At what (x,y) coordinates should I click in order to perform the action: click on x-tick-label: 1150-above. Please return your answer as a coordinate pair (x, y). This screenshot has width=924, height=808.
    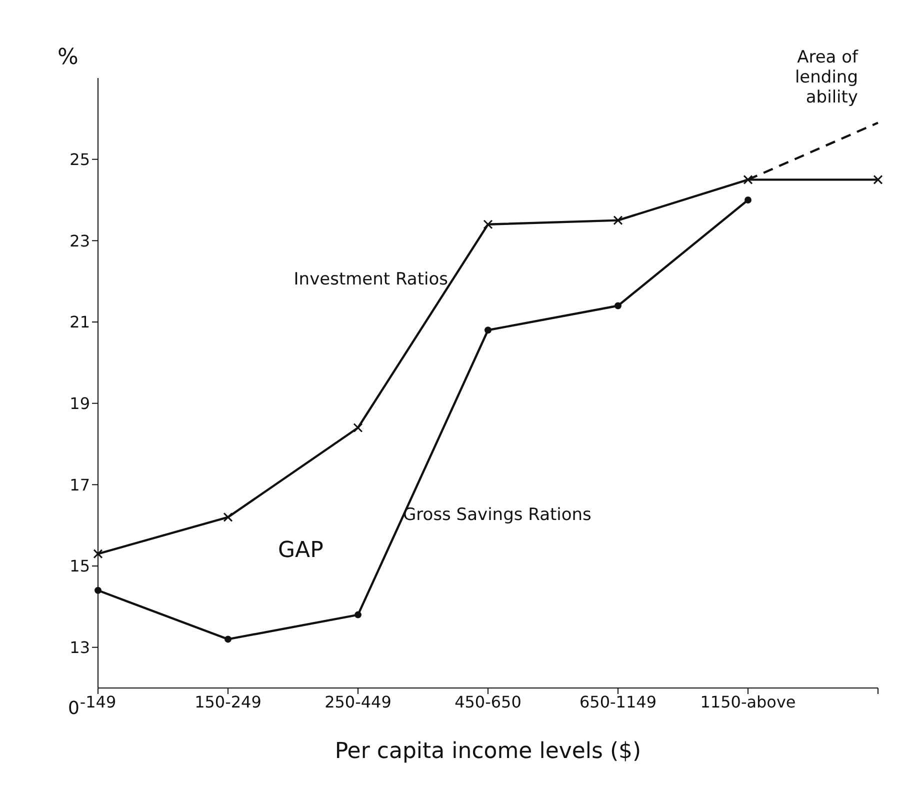
    Looking at the image, I should click on (748, 702).